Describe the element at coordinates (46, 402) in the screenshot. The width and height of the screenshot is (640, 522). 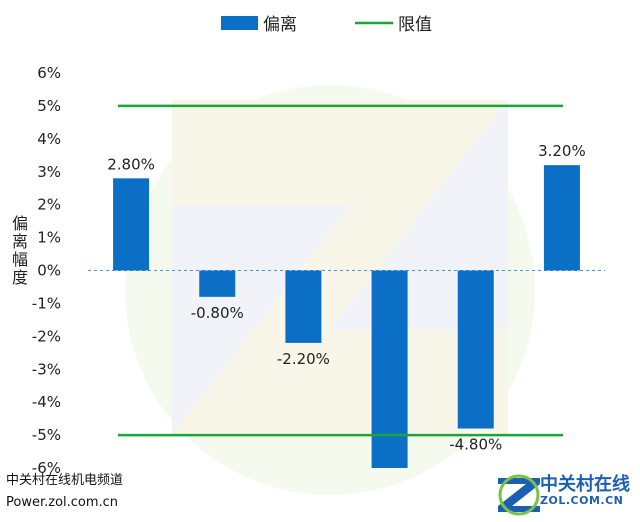
I see `y-tick-label: -4%` at that location.